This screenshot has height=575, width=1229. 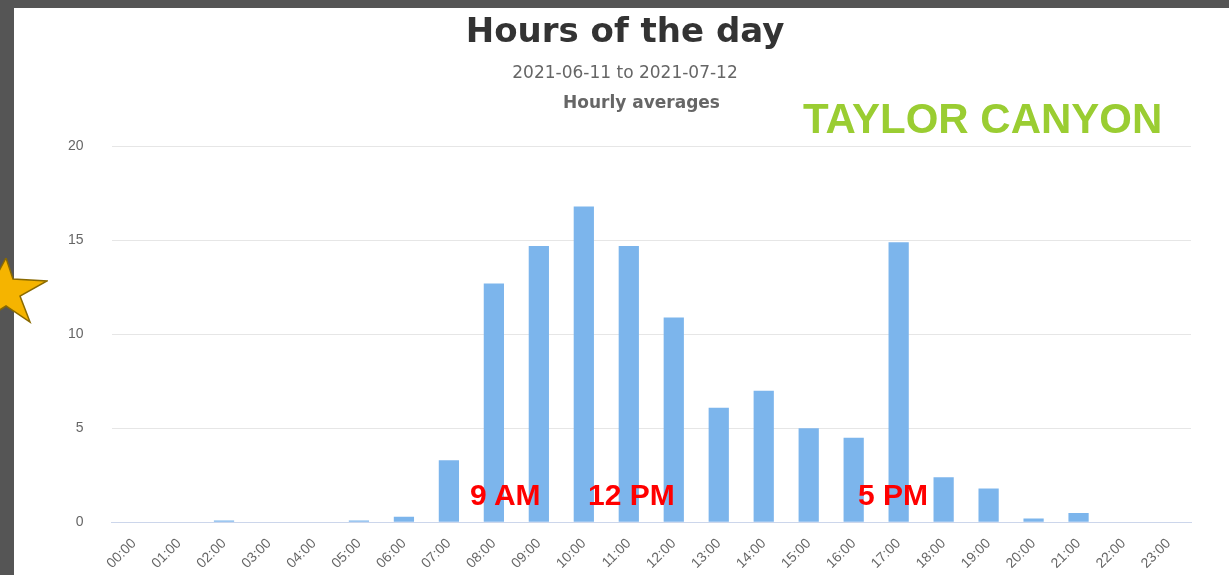 What do you see at coordinates (625, 72) in the screenshot?
I see `chart-subtitle: 2021-06-11 to 2021-07-12` at bounding box center [625, 72].